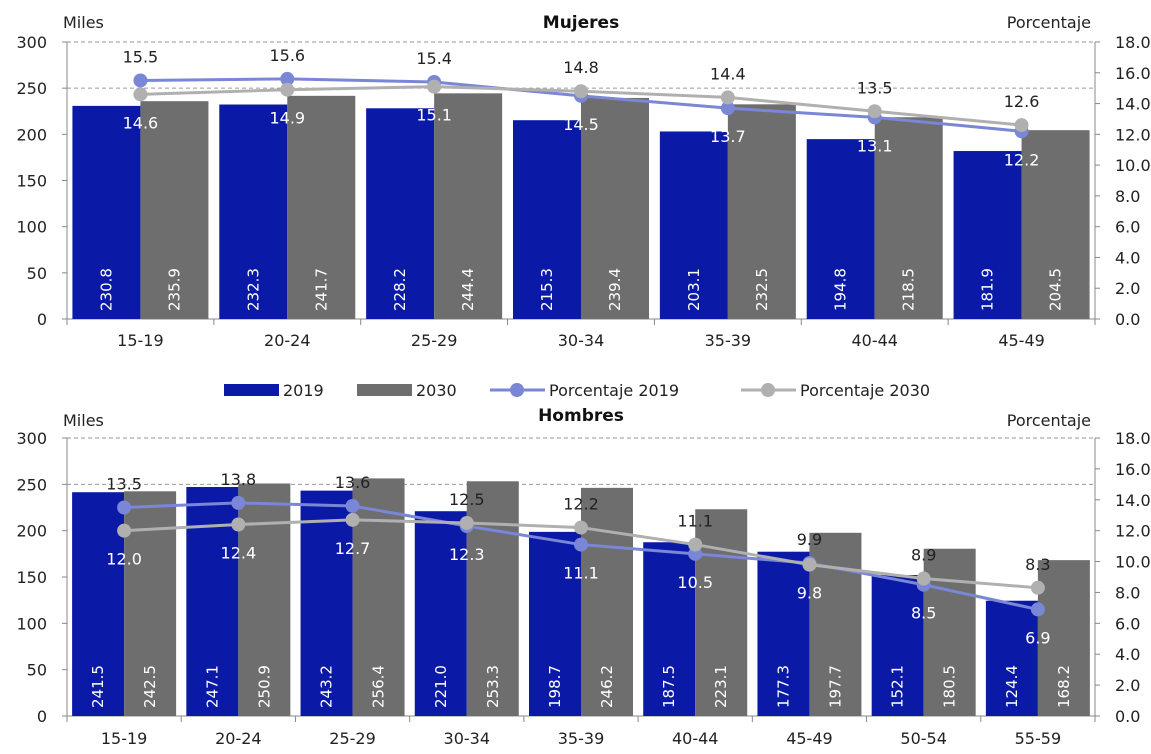  I want to click on line-data-label: 14.9, so click(287, 118).